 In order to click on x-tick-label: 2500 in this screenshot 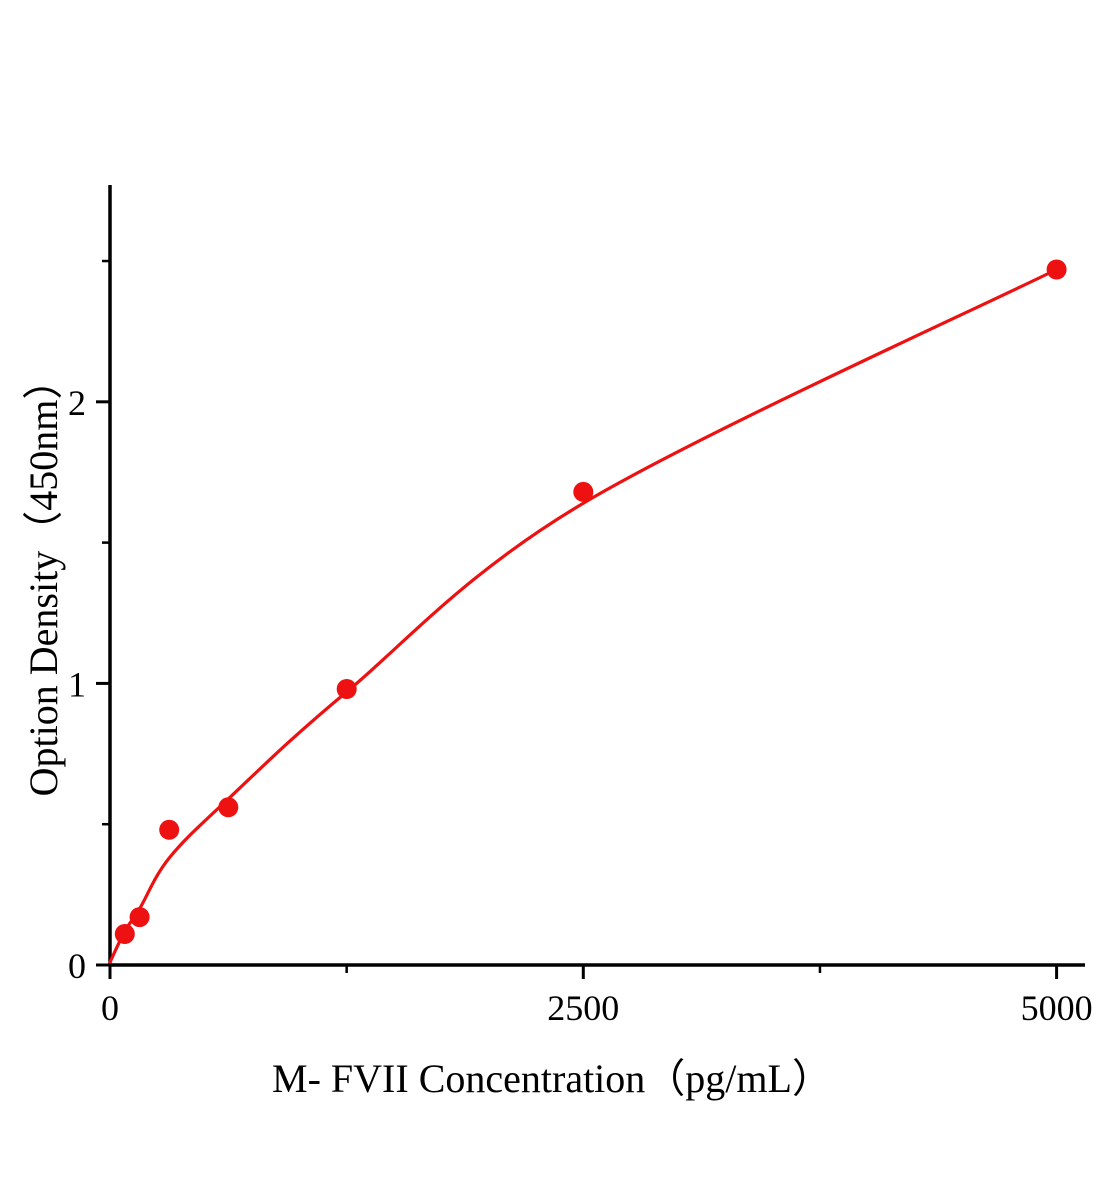, I will do `click(583, 1008)`.